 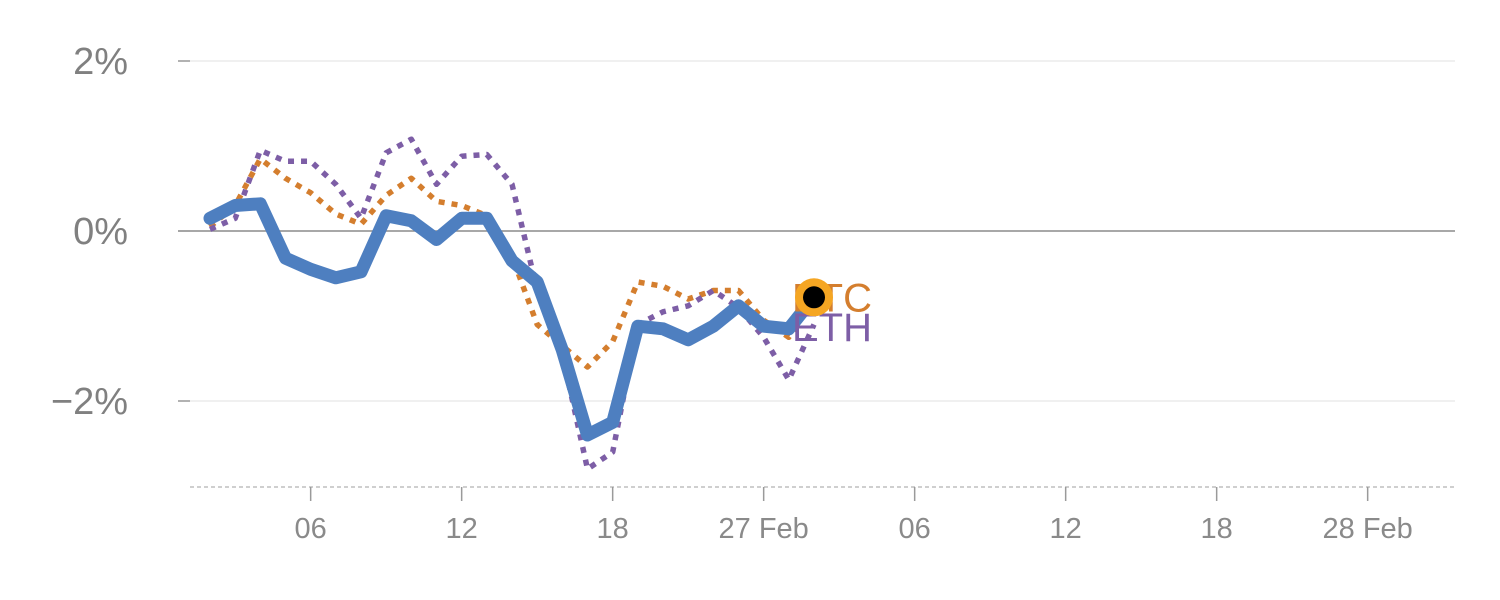 I want to click on x-tick-label: 27 Feb, so click(x=764, y=529).